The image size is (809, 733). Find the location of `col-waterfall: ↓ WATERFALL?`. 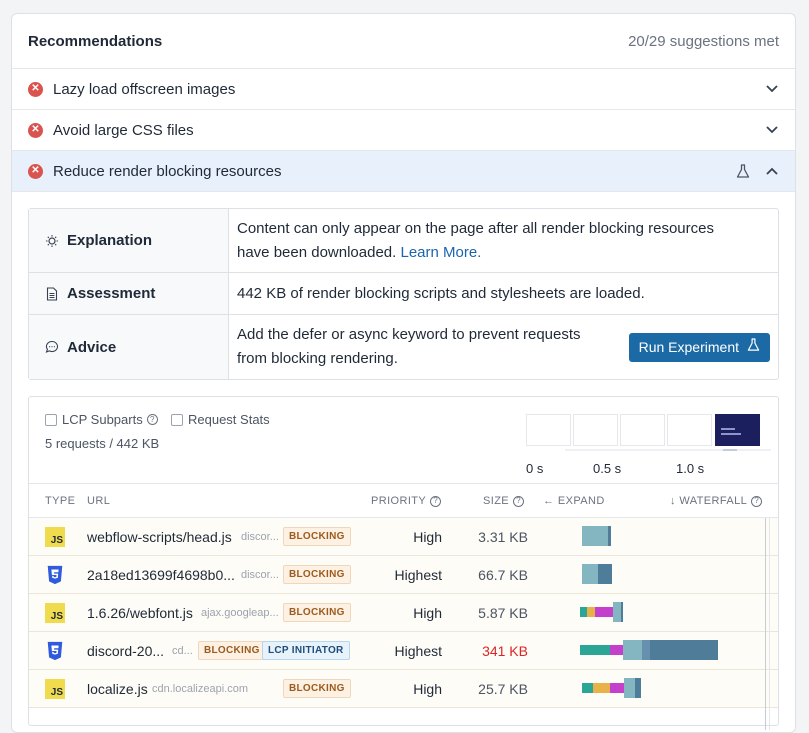

col-waterfall: ↓ WATERFALL? is located at coordinates (716, 501).